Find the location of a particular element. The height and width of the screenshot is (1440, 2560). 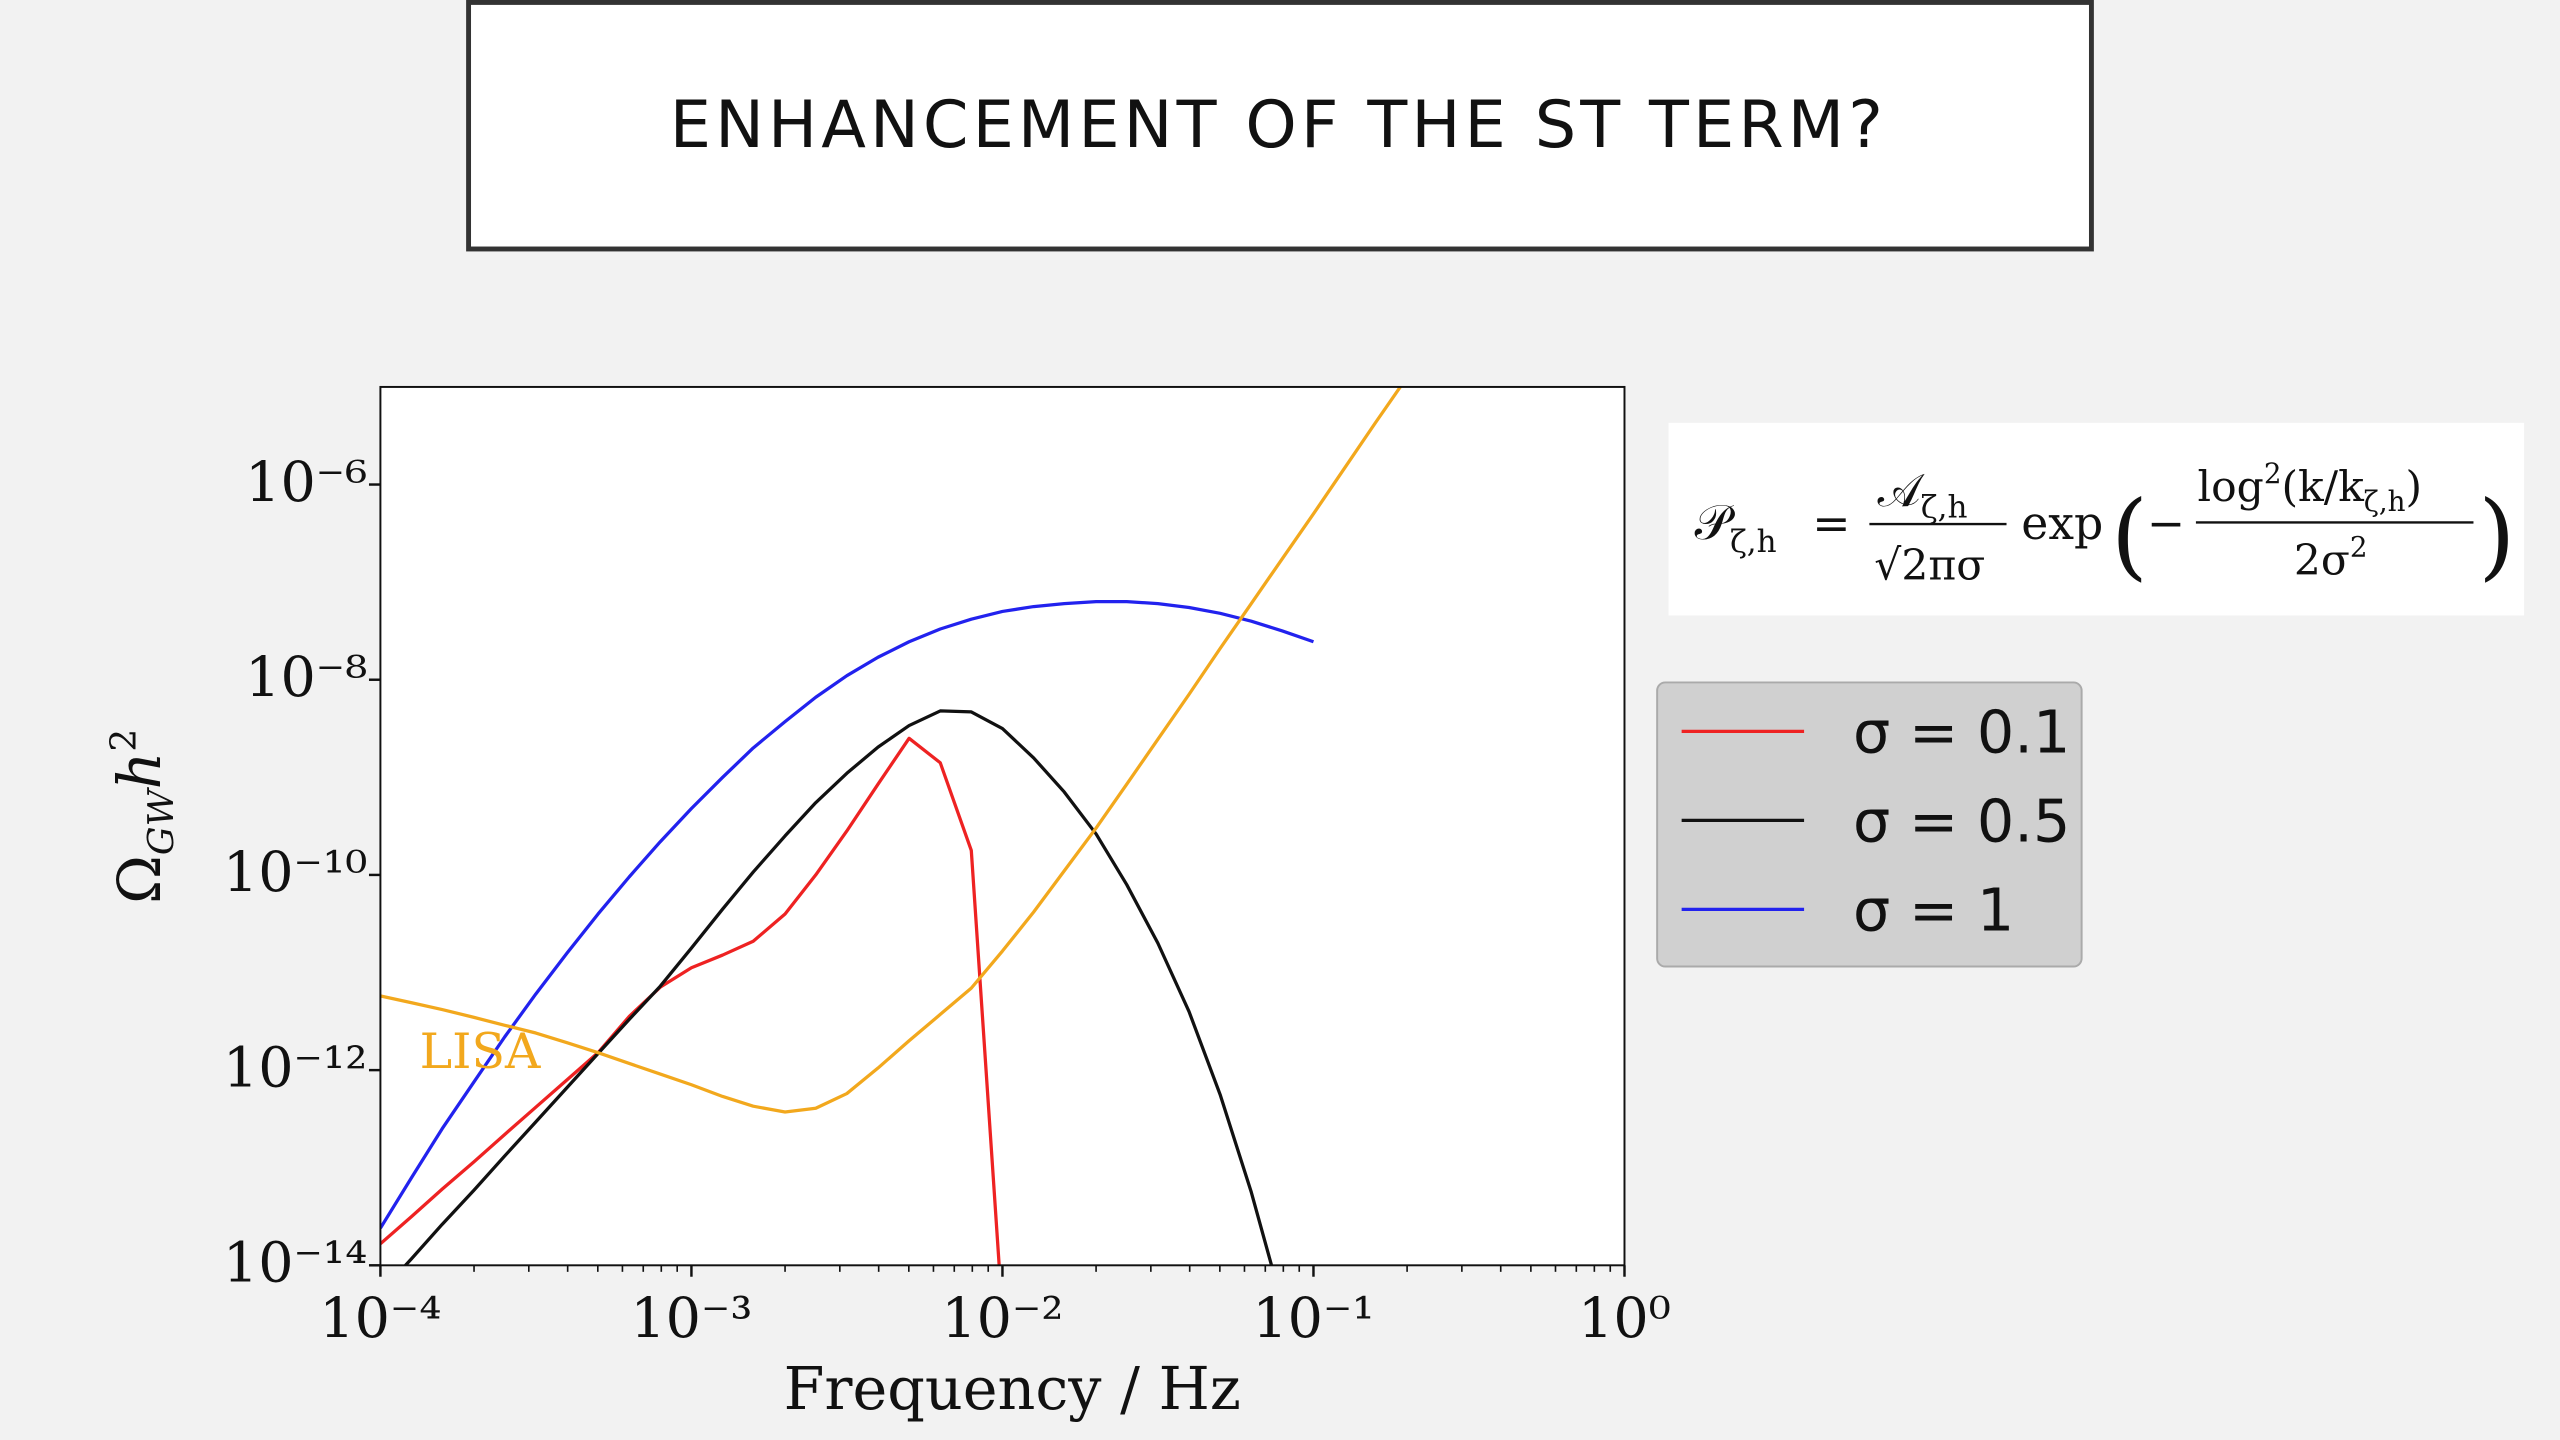

denominator: 2σ2 is located at coordinates (2331, 558).